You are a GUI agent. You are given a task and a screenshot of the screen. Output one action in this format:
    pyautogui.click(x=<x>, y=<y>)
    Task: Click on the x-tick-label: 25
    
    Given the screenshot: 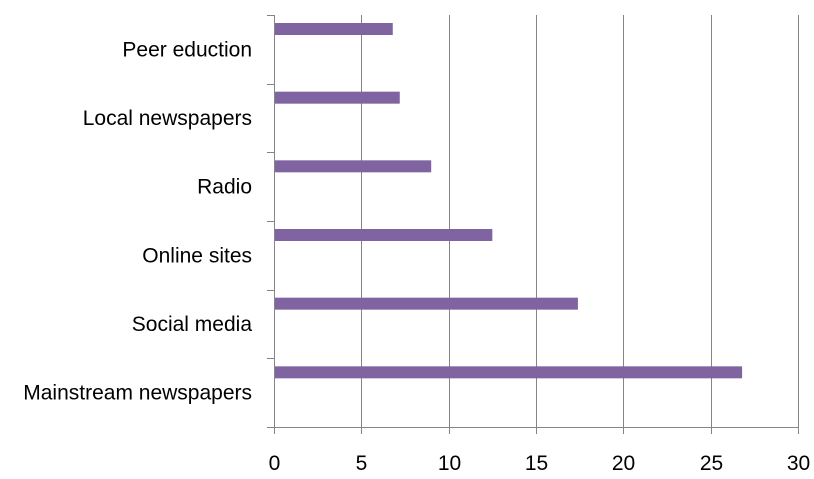 What is the action you would take?
    pyautogui.click(x=711, y=463)
    